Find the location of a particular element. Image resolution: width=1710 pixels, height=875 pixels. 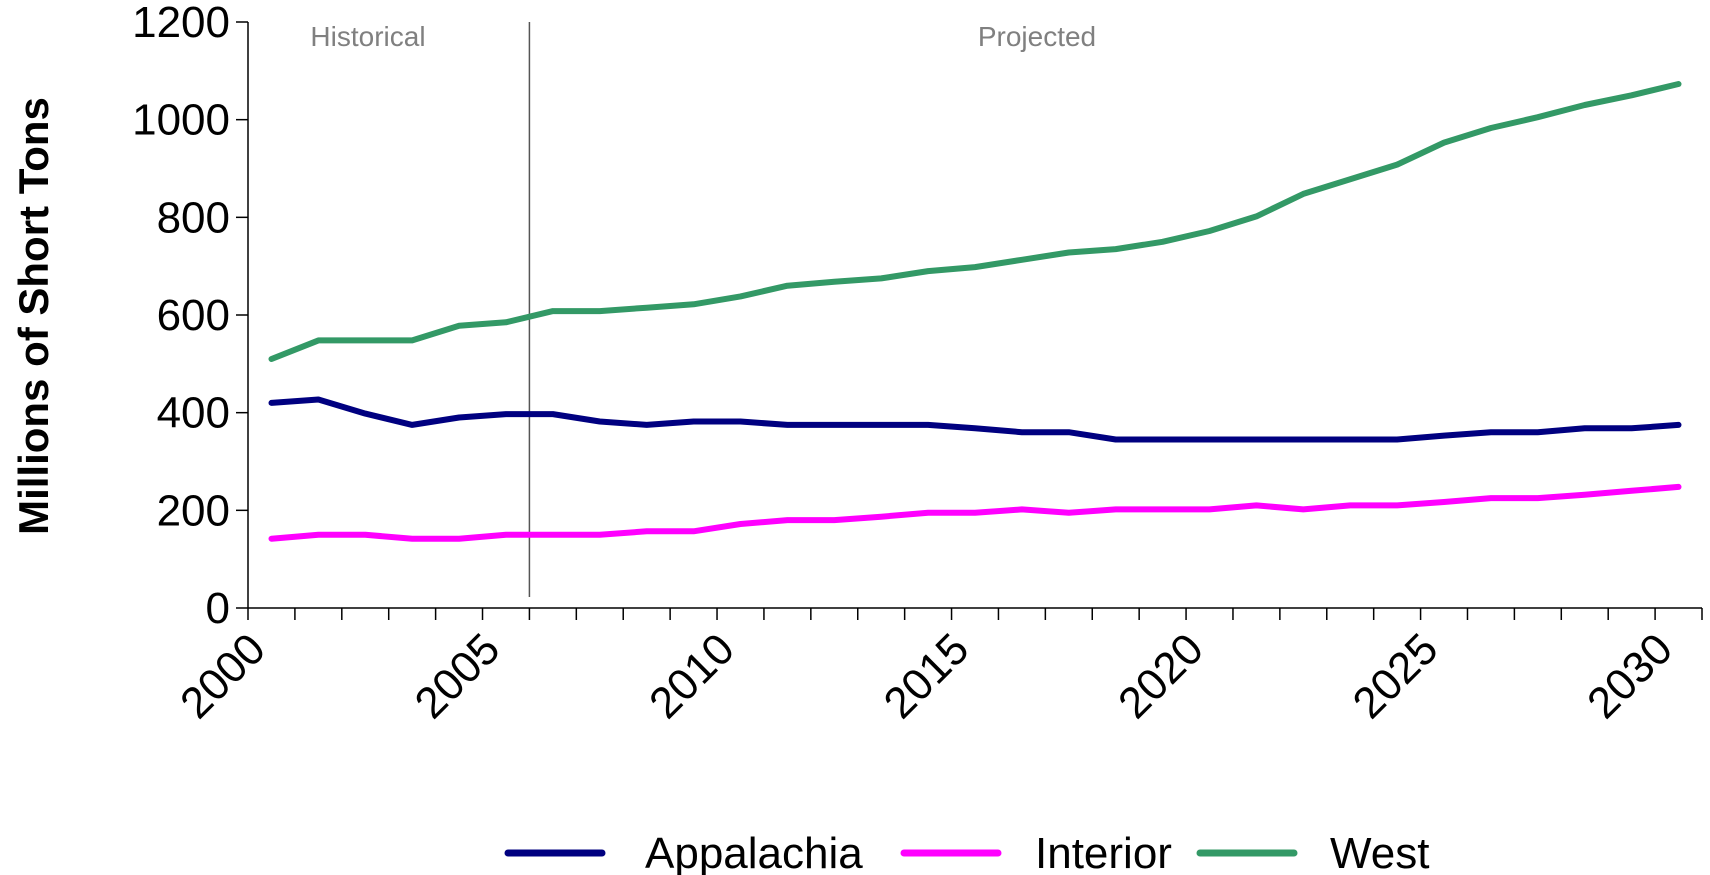

y-tick-label: 1000 is located at coordinates (181, 120).